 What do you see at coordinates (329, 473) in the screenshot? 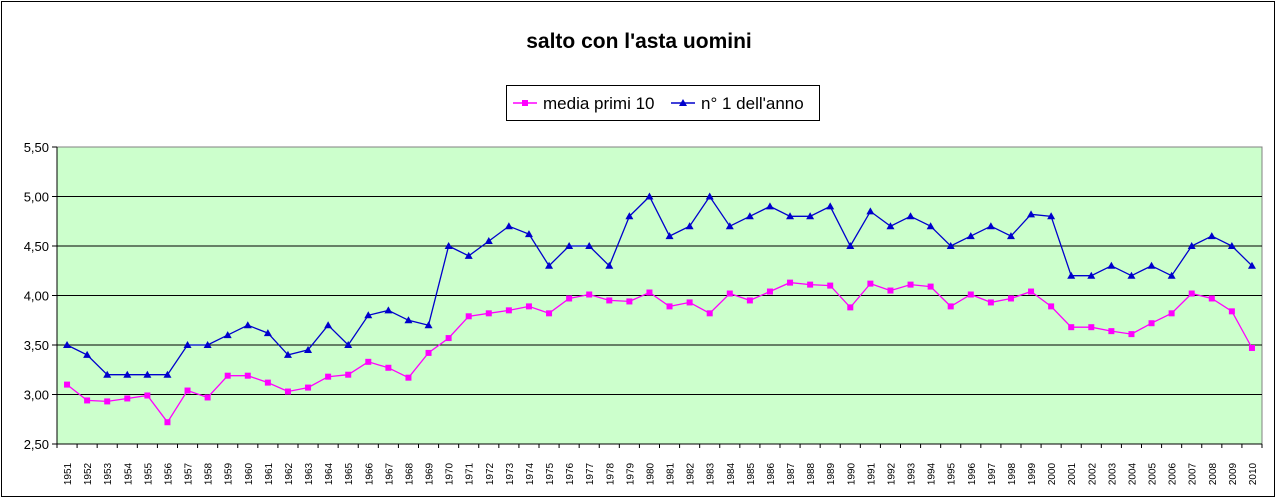
I see `xtick-label: 1964` at bounding box center [329, 473].